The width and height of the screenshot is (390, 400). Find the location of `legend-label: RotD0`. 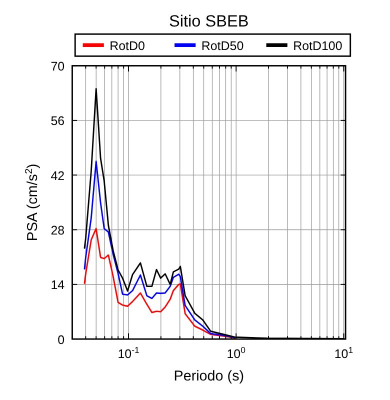

legend-label: RotD0 is located at coordinates (128, 45).